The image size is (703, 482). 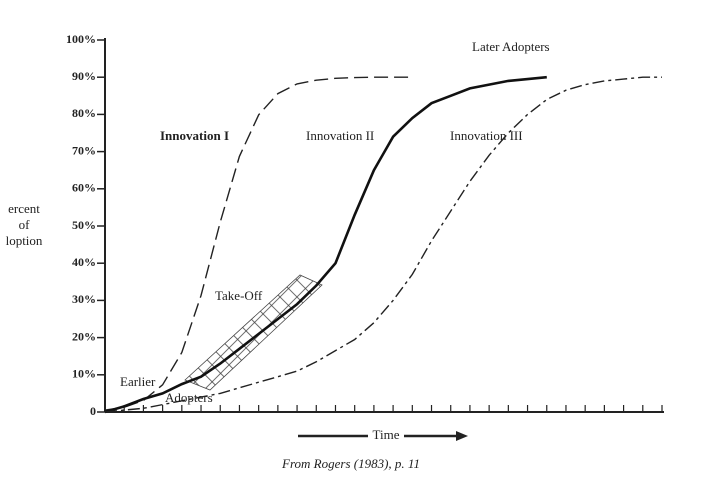 I want to click on y-tick-label: 60%, so click(x=84, y=188).